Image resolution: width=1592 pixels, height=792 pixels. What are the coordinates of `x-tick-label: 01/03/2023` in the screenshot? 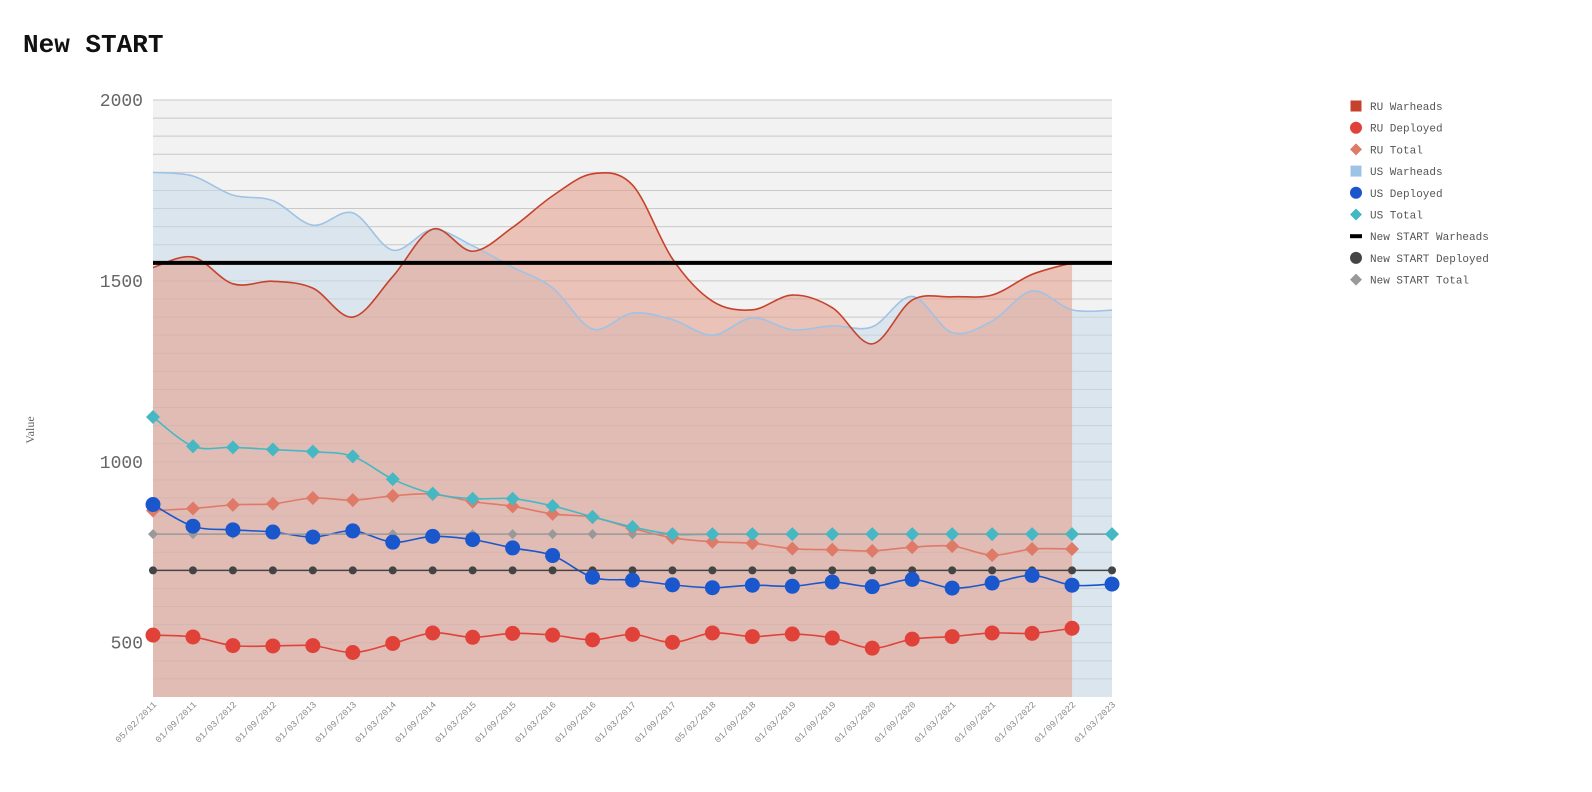 It's located at (1095, 722).